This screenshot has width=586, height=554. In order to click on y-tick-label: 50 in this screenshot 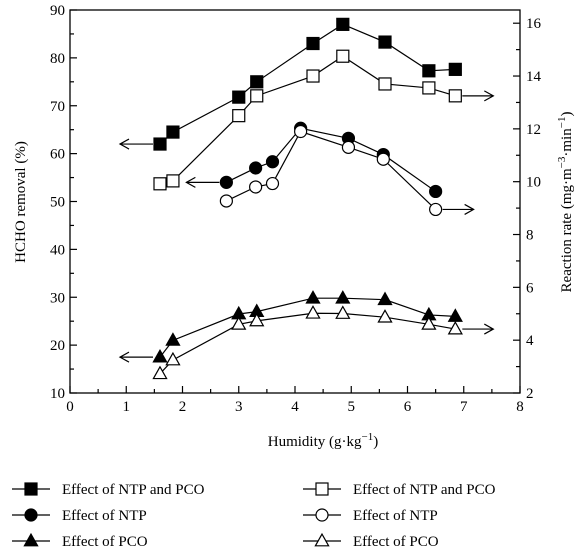, I will do `click(57, 203)`.